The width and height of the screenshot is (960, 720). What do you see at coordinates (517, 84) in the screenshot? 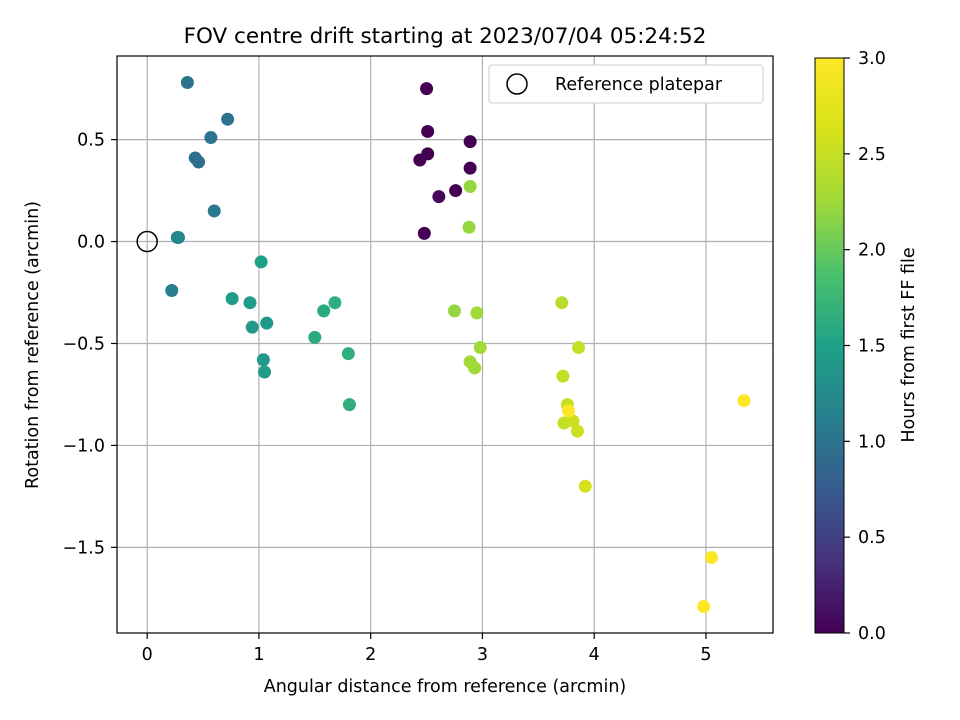
I see `legend-marker-icon` at bounding box center [517, 84].